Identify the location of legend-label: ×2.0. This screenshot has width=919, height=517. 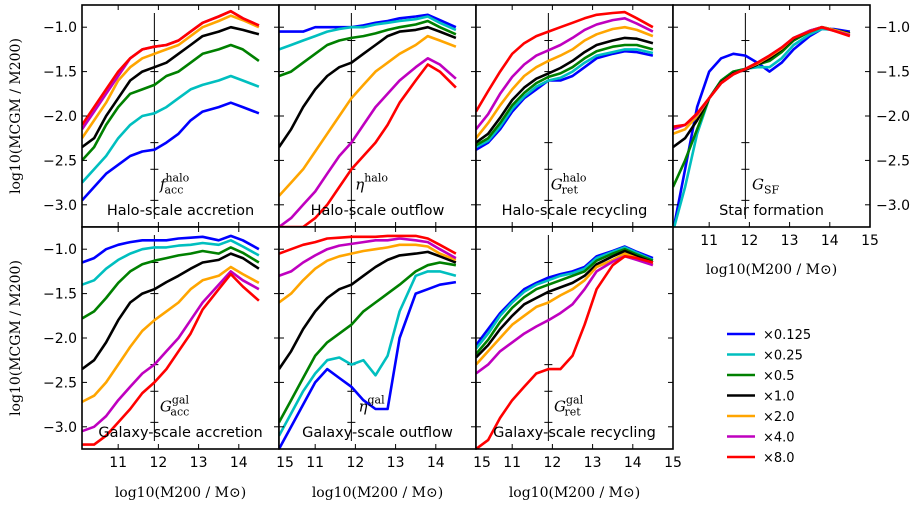
(779, 417).